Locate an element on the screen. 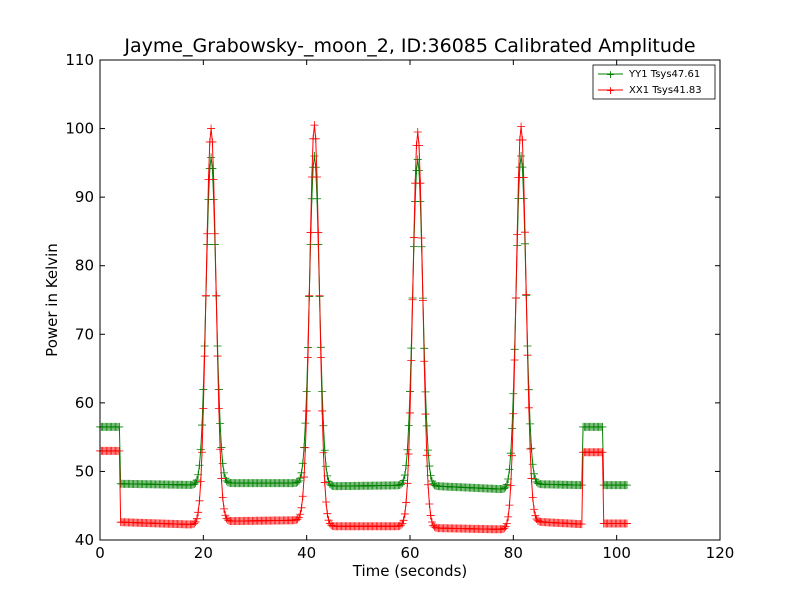 The width and height of the screenshot is (800, 600). y-tick-label: 40 is located at coordinates (84, 540).